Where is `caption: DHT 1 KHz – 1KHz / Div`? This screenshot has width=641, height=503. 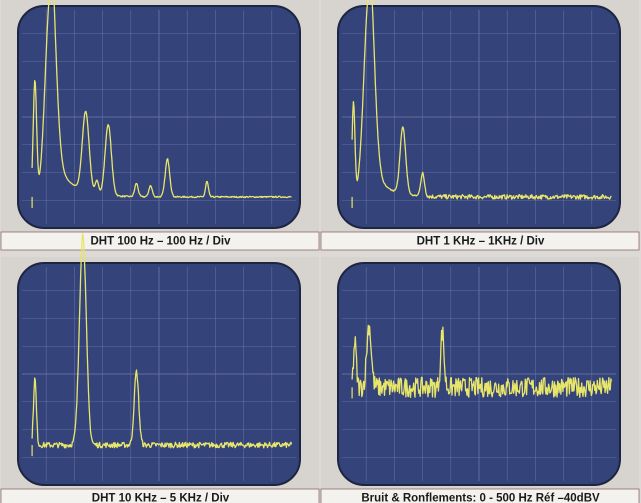 caption: DHT 1 KHz – 1KHz / Div is located at coordinates (481, 242).